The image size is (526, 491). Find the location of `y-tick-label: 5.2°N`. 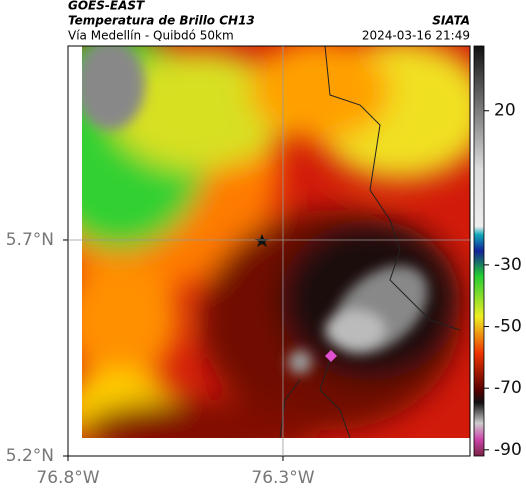

y-tick-label: 5.2°N is located at coordinates (30, 456).